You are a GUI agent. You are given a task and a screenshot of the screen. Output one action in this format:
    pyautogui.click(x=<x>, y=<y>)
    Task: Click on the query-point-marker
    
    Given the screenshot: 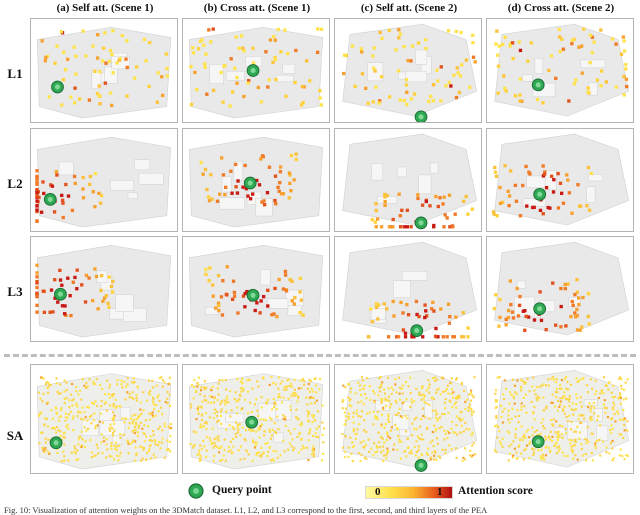 What is the action you would take?
    pyautogui.click(x=538, y=442)
    